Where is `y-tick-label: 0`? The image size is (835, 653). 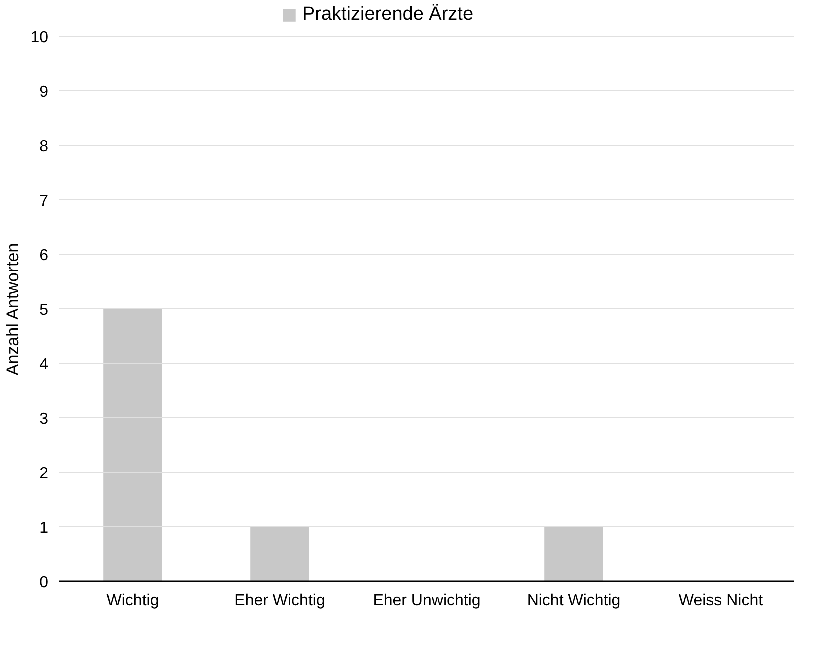
y-tick-label: 0 is located at coordinates (44, 583).